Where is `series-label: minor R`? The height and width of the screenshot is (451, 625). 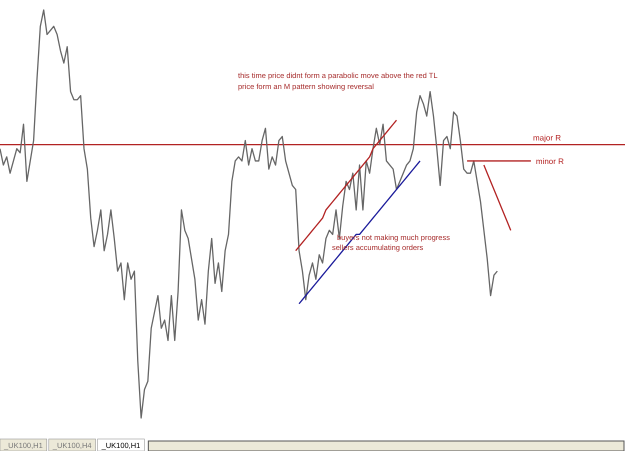 series-label: minor R is located at coordinates (550, 161).